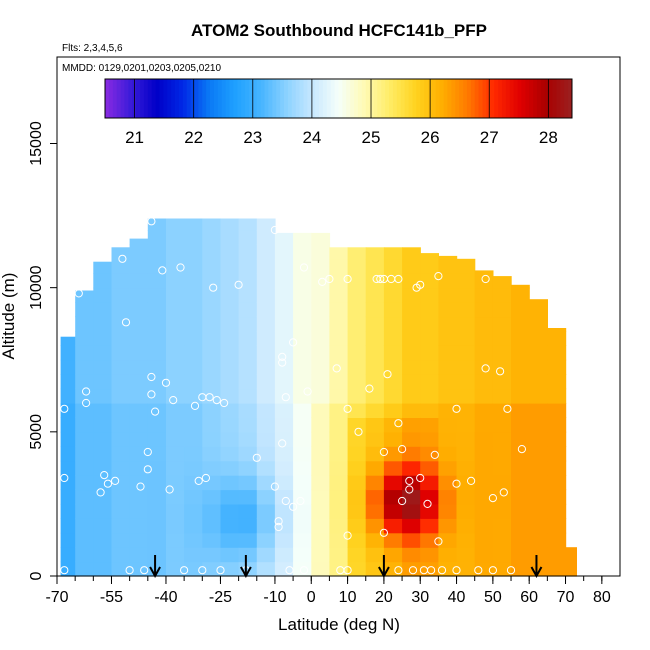 The width and height of the screenshot is (650, 650). Describe the element at coordinates (371, 137) in the screenshot. I see `colorbar-tick-label: 25` at that location.